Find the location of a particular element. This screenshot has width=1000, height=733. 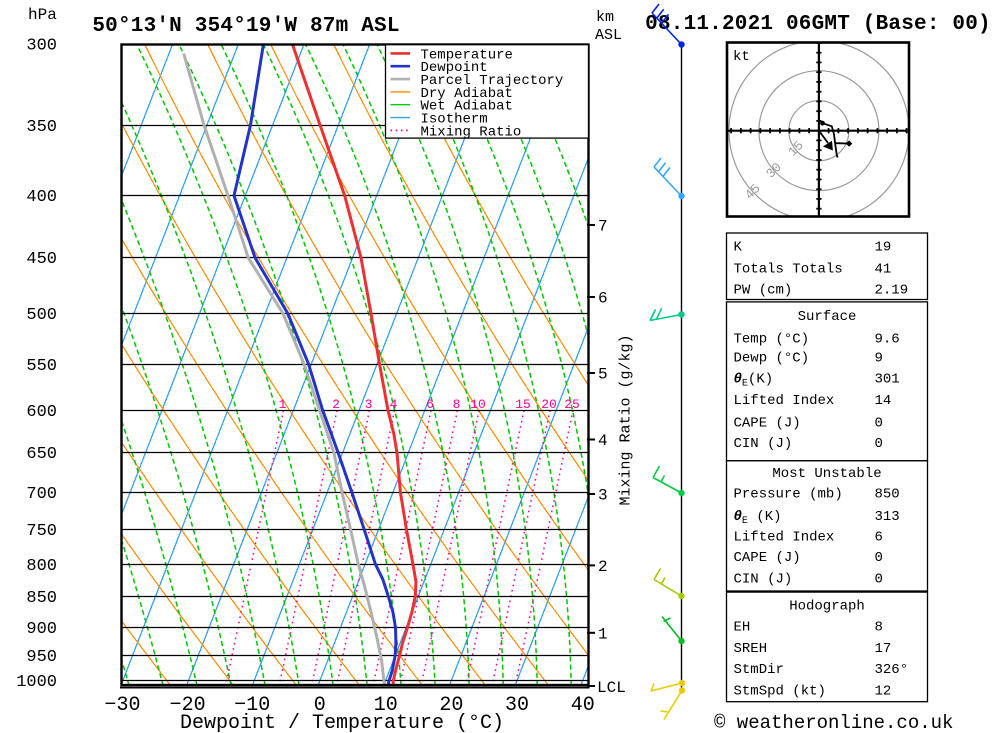

svg-text: Most Unstable is located at coordinates (826, 474).